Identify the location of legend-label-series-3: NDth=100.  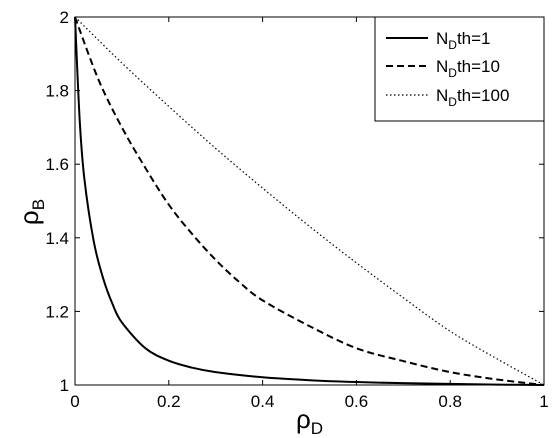
(472, 97).